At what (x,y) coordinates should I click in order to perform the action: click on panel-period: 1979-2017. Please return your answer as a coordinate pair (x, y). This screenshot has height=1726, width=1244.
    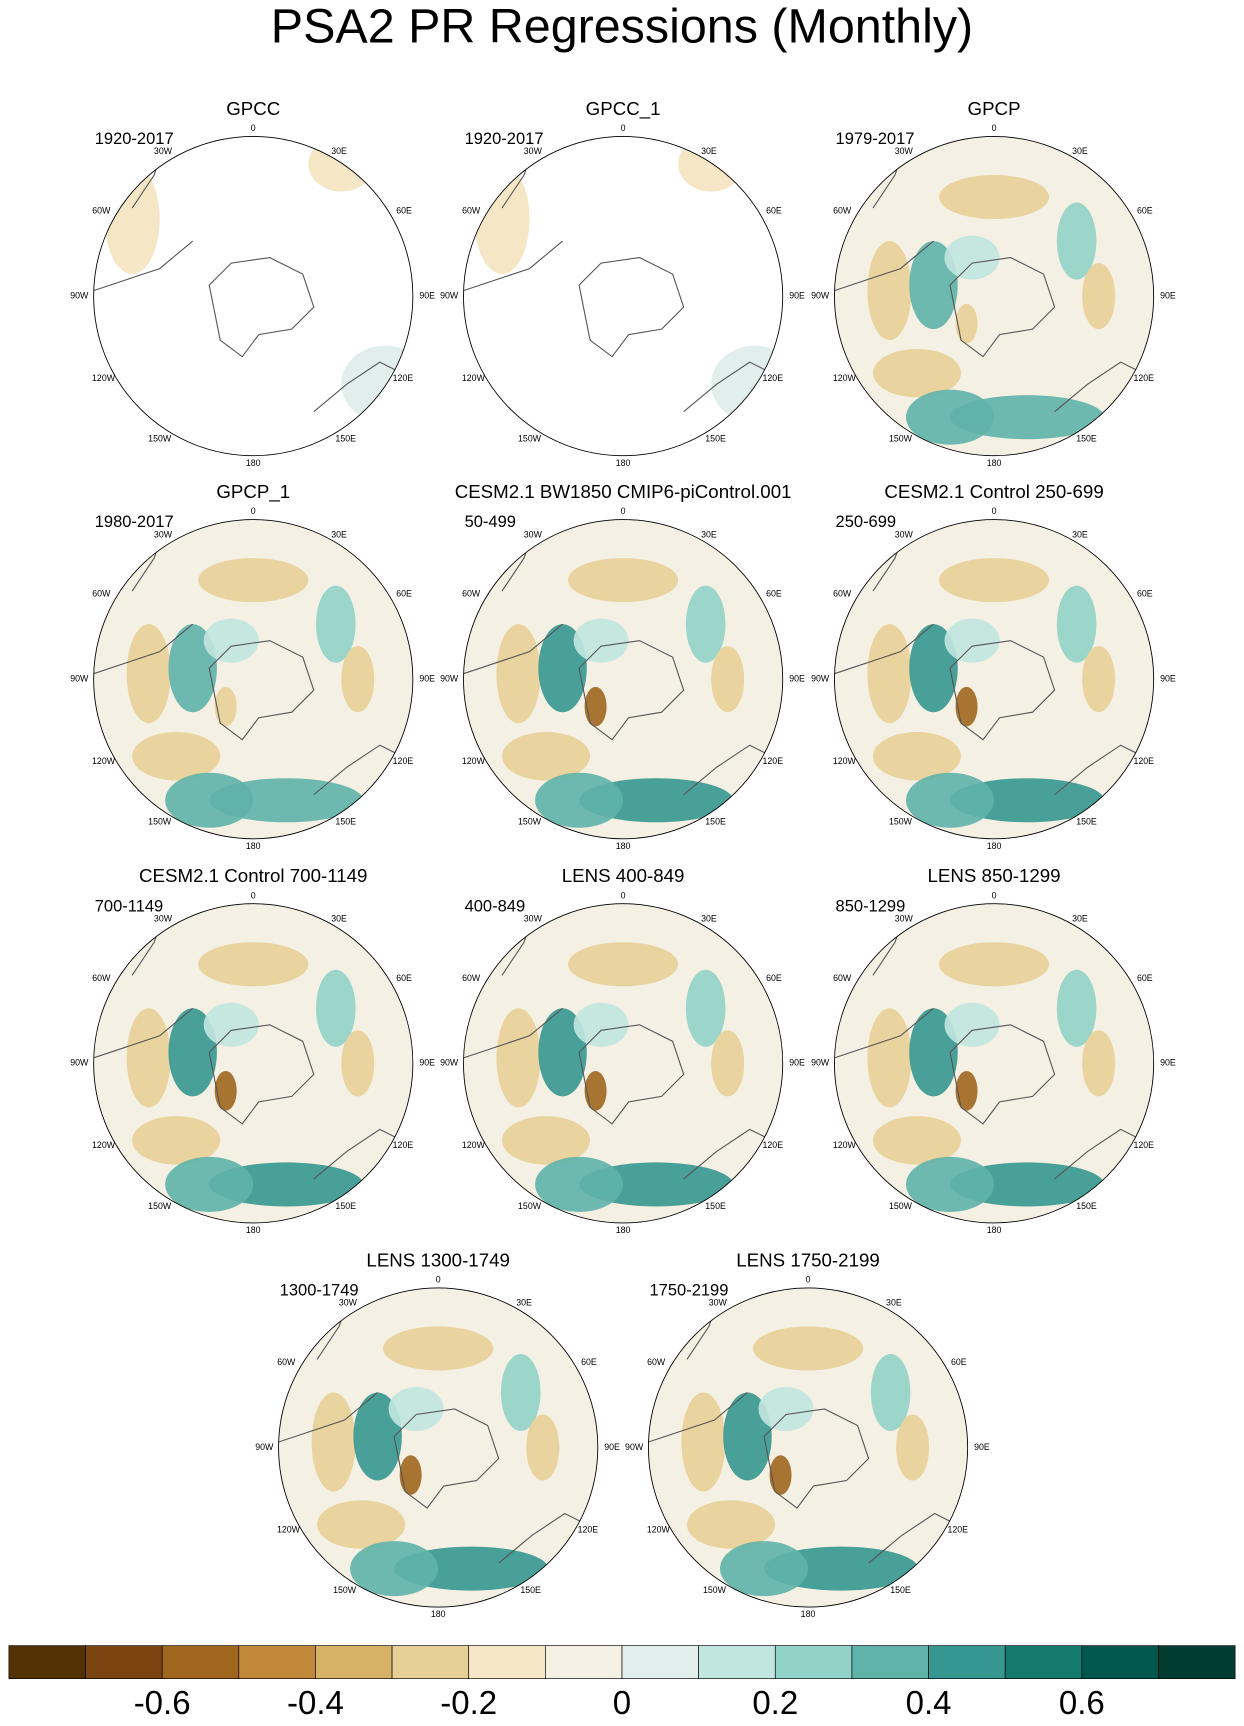
    Looking at the image, I should click on (875, 139).